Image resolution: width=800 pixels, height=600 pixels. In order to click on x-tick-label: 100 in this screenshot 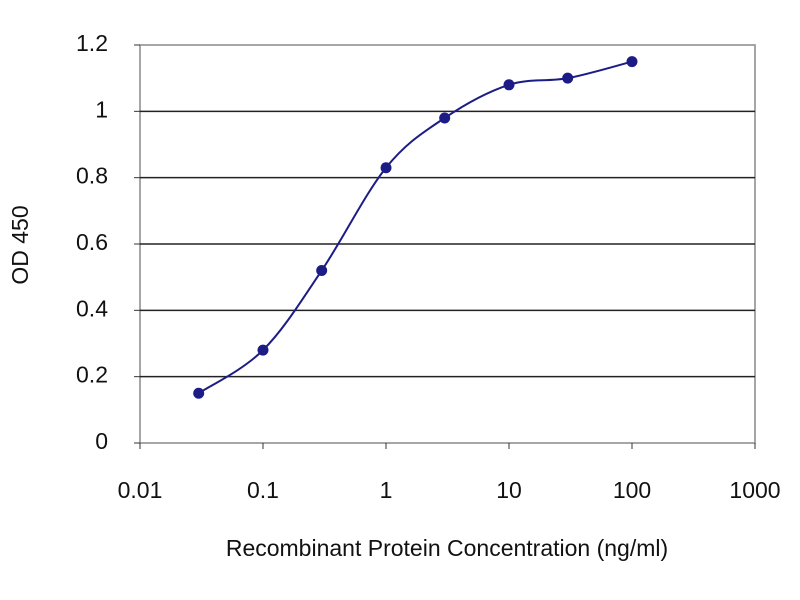, I will do `click(632, 490)`.